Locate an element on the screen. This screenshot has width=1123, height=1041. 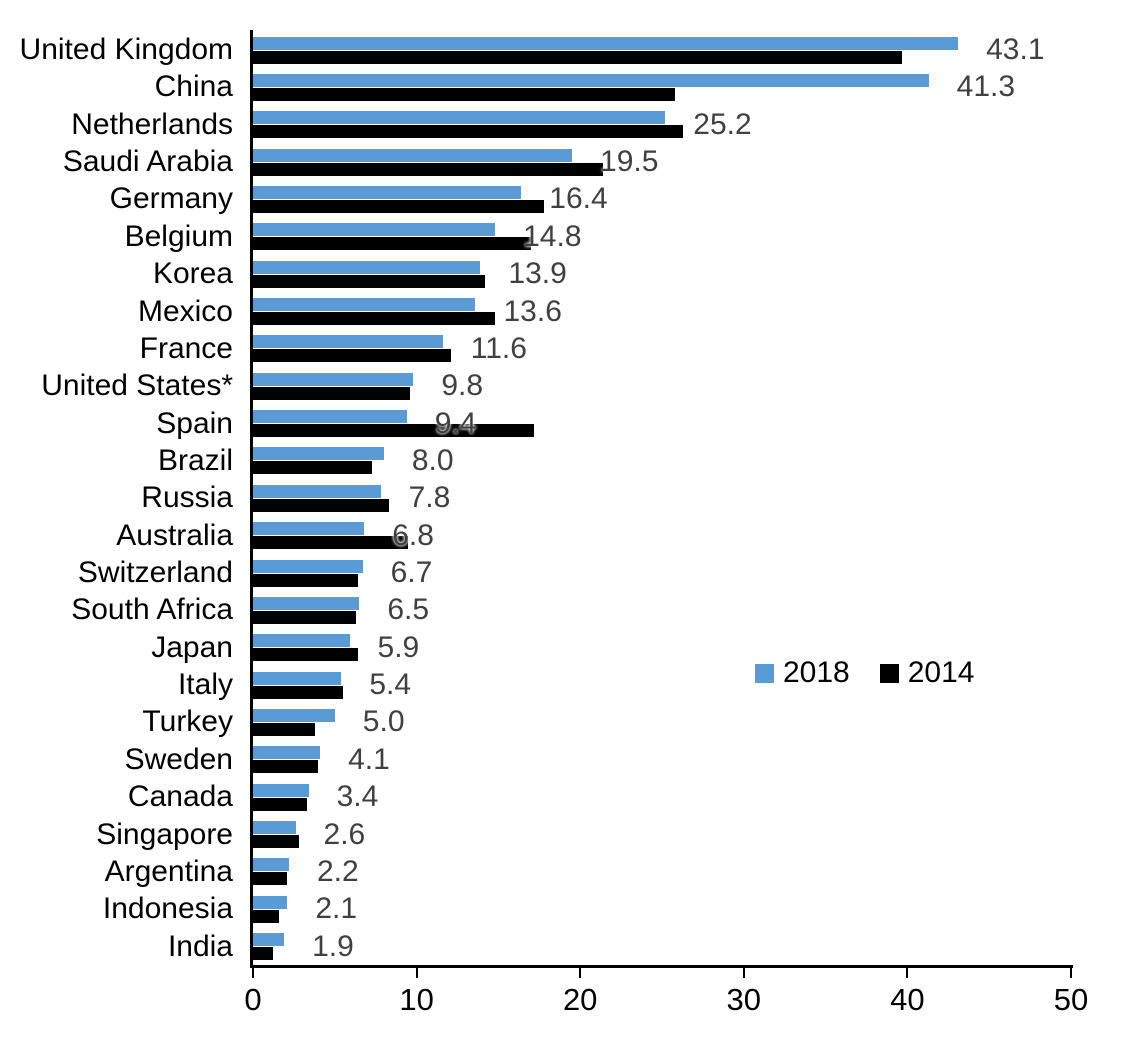
value-label: 19.5 is located at coordinates (629, 162).